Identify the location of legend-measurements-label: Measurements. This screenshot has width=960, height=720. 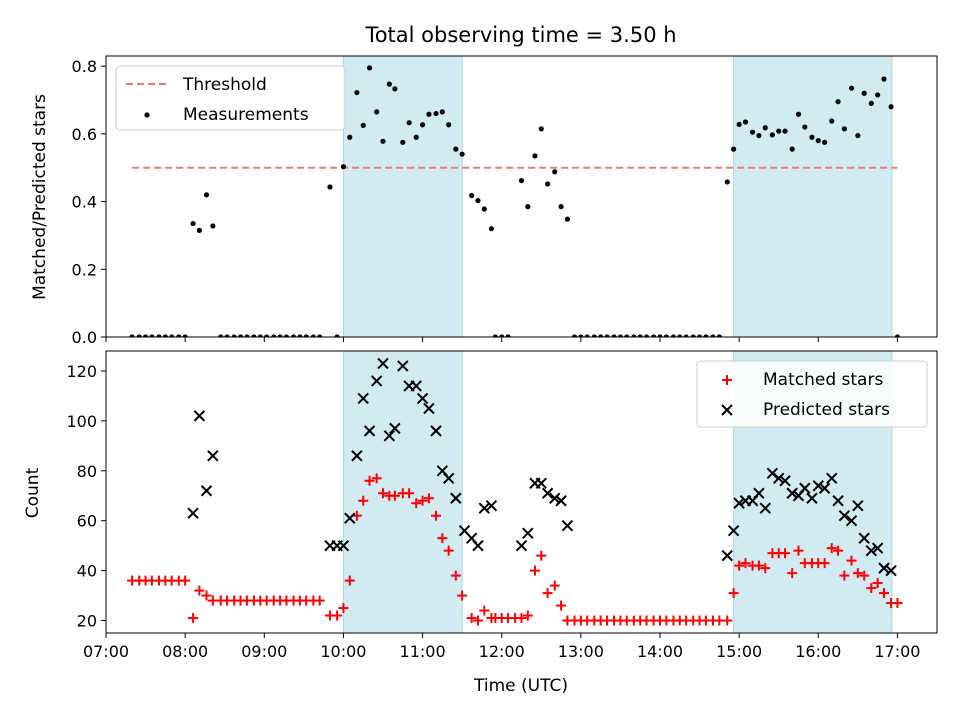
(246, 115).